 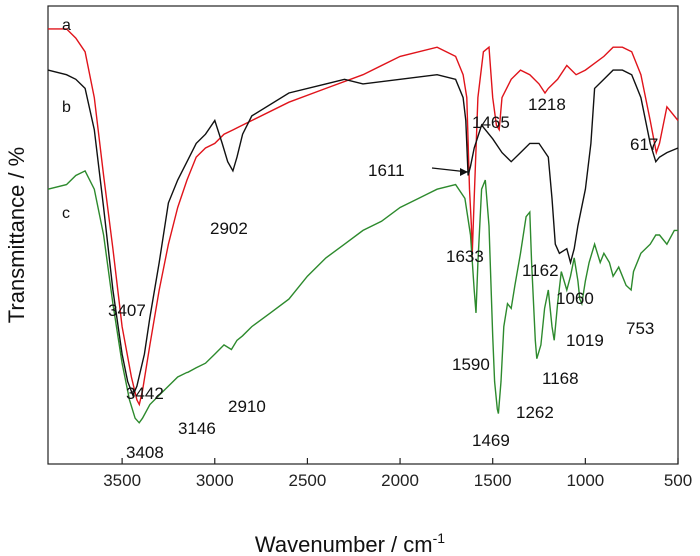 What do you see at coordinates (640, 328) in the screenshot?
I see `peak-label-753: 753` at bounding box center [640, 328].